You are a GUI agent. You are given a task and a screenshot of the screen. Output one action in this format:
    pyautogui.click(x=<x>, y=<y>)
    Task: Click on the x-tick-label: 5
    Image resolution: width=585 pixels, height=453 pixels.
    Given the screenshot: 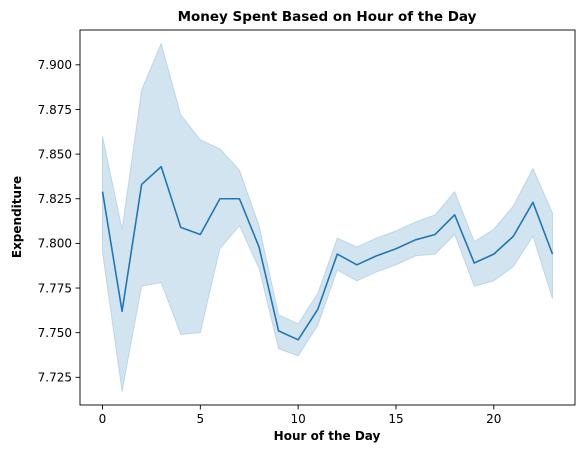 What is the action you would take?
    pyautogui.click(x=201, y=419)
    